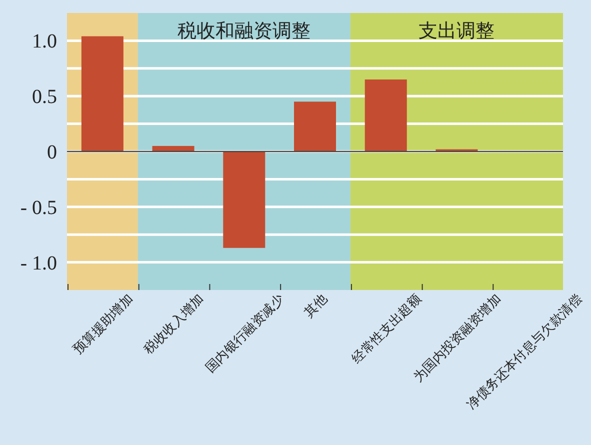  Describe the element at coordinates (44, 41) in the screenshot. I see `y-tick-label: 1.0` at that location.